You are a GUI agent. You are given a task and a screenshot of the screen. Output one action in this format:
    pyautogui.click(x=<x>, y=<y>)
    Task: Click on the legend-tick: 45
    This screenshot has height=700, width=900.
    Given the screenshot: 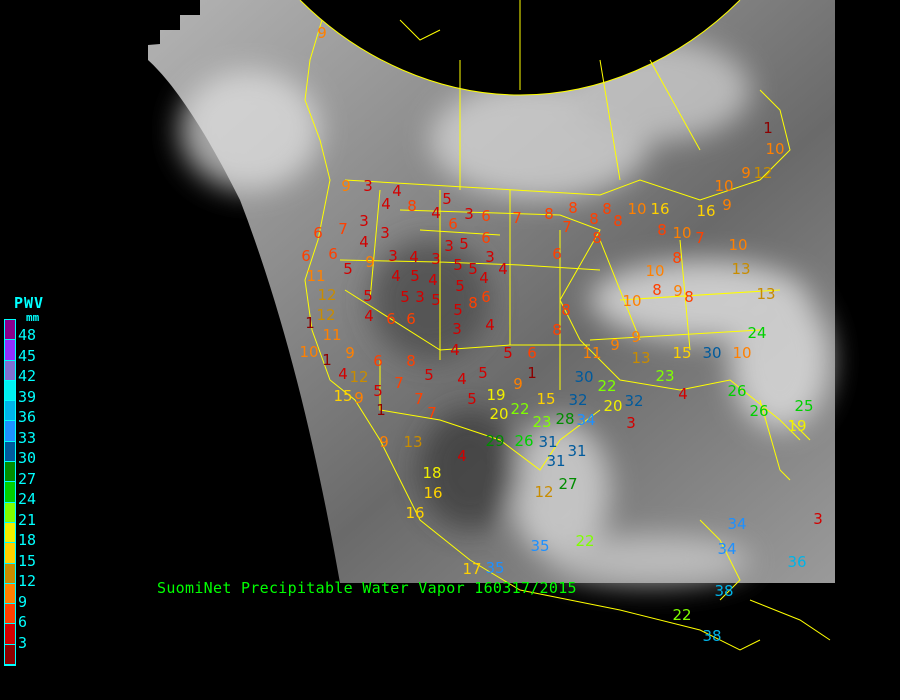 What is the action you would take?
    pyautogui.click(x=27, y=355)
    